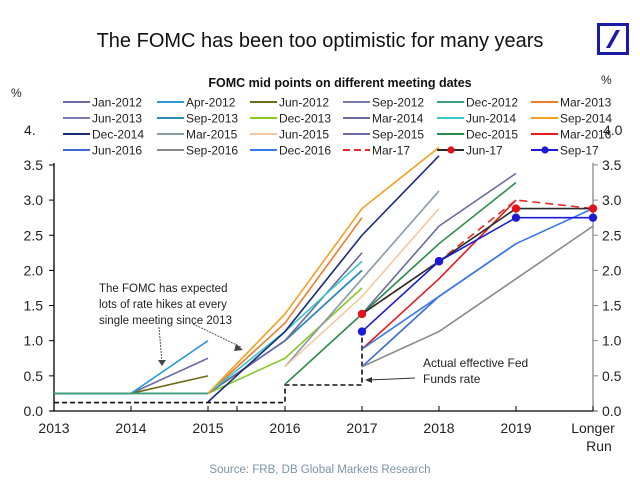  What do you see at coordinates (305, 119) in the screenshot?
I see `legend-label: Dec-2013` at bounding box center [305, 119].